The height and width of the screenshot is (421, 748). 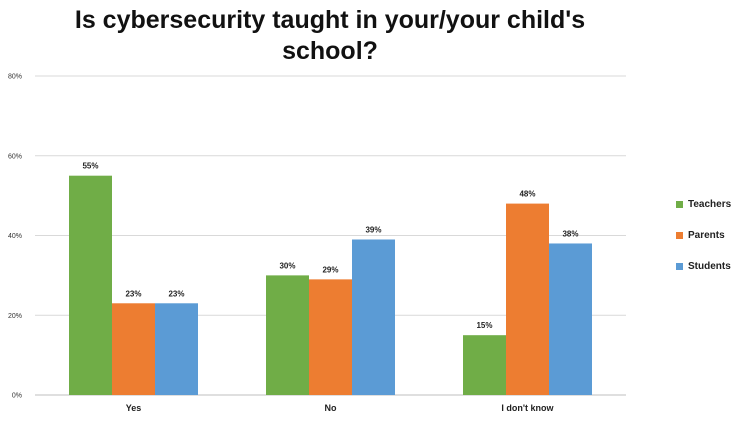 What do you see at coordinates (15, 156) in the screenshot?
I see `y-tick-label: 60%` at bounding box center [15, 156].